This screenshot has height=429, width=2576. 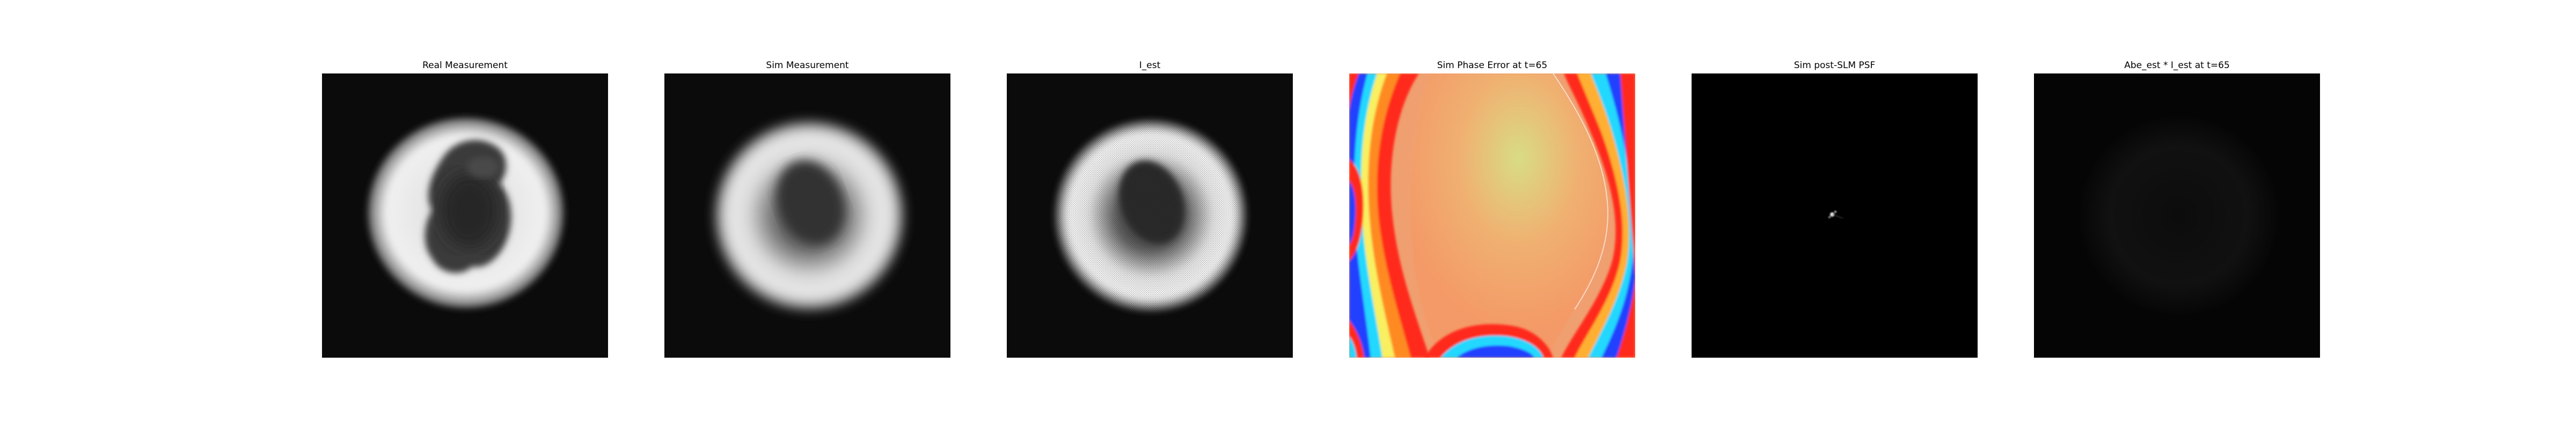 I want to click on panel-title: I_est, so click(x=1150, y=65).